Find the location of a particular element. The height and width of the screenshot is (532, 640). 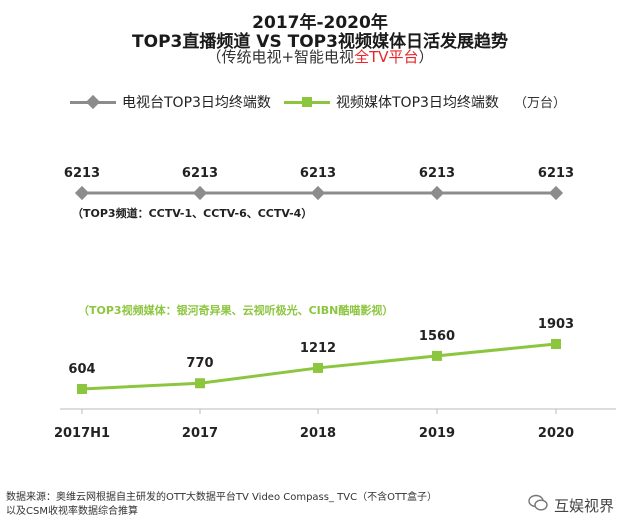

legend-swatch-tv is located at coordinates (93, 102).